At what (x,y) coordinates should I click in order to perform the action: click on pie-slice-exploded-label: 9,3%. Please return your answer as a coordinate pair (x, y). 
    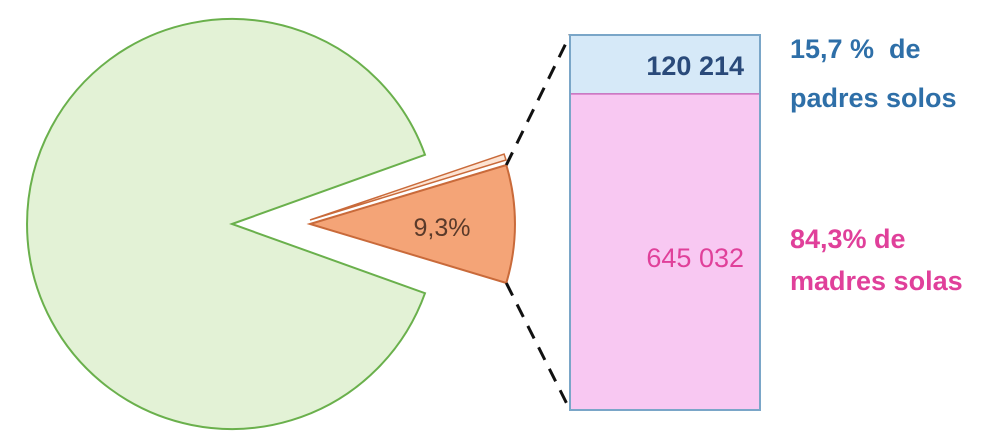
    Looking at the image, I should click on (442, 228).